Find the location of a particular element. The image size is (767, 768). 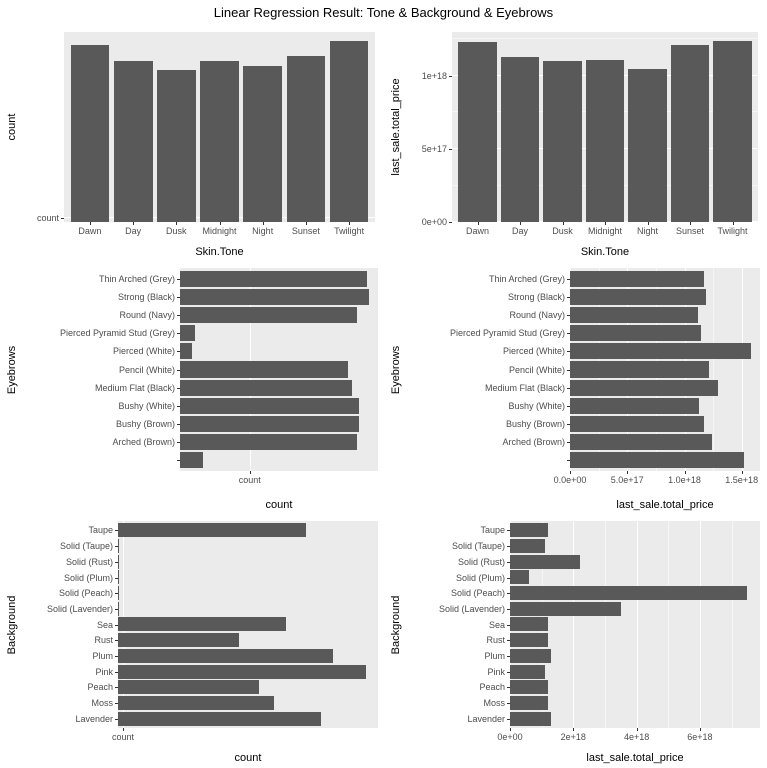

category-tick-label: Lavender is located at coordinates (486, 718).